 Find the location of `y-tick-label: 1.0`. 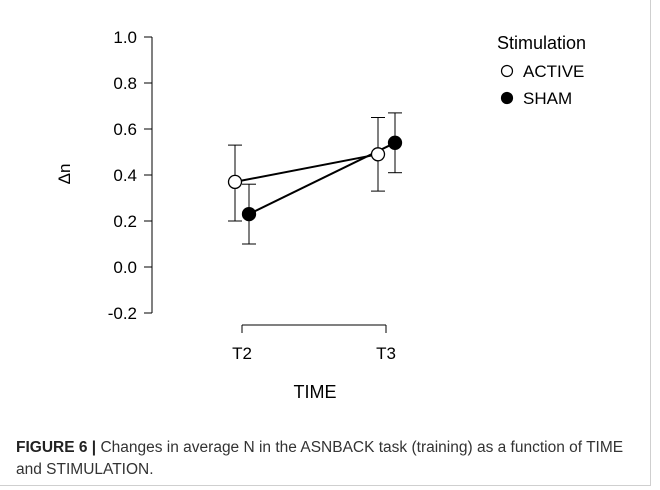

y-tick-label: 1.0 is located at coordinates (125, 37).